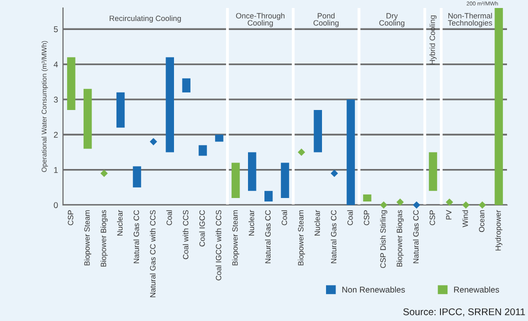  I want to click on y-tick-label: 3, so click(56, 99).